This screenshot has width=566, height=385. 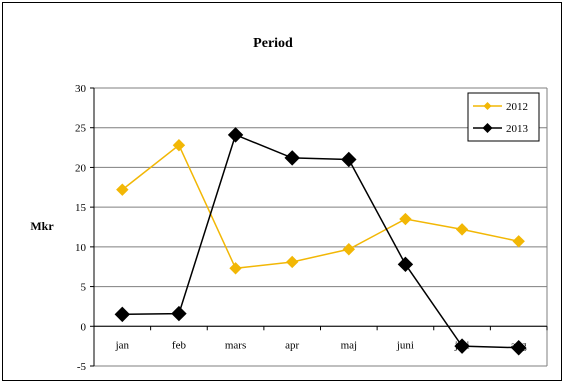 I want to click on x-tick-label: maj, so click(x=349, y=345).